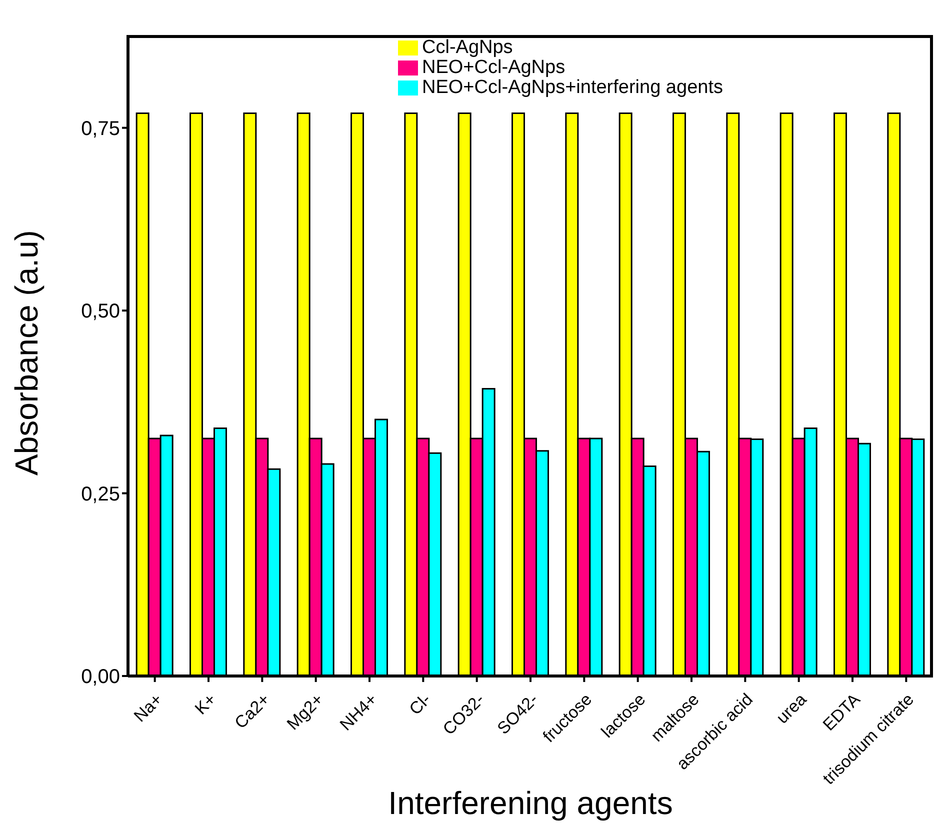  Describe the element at coordinates (100, 129) in the screenshot. I see `y-tick-label: 0,75` at that location.